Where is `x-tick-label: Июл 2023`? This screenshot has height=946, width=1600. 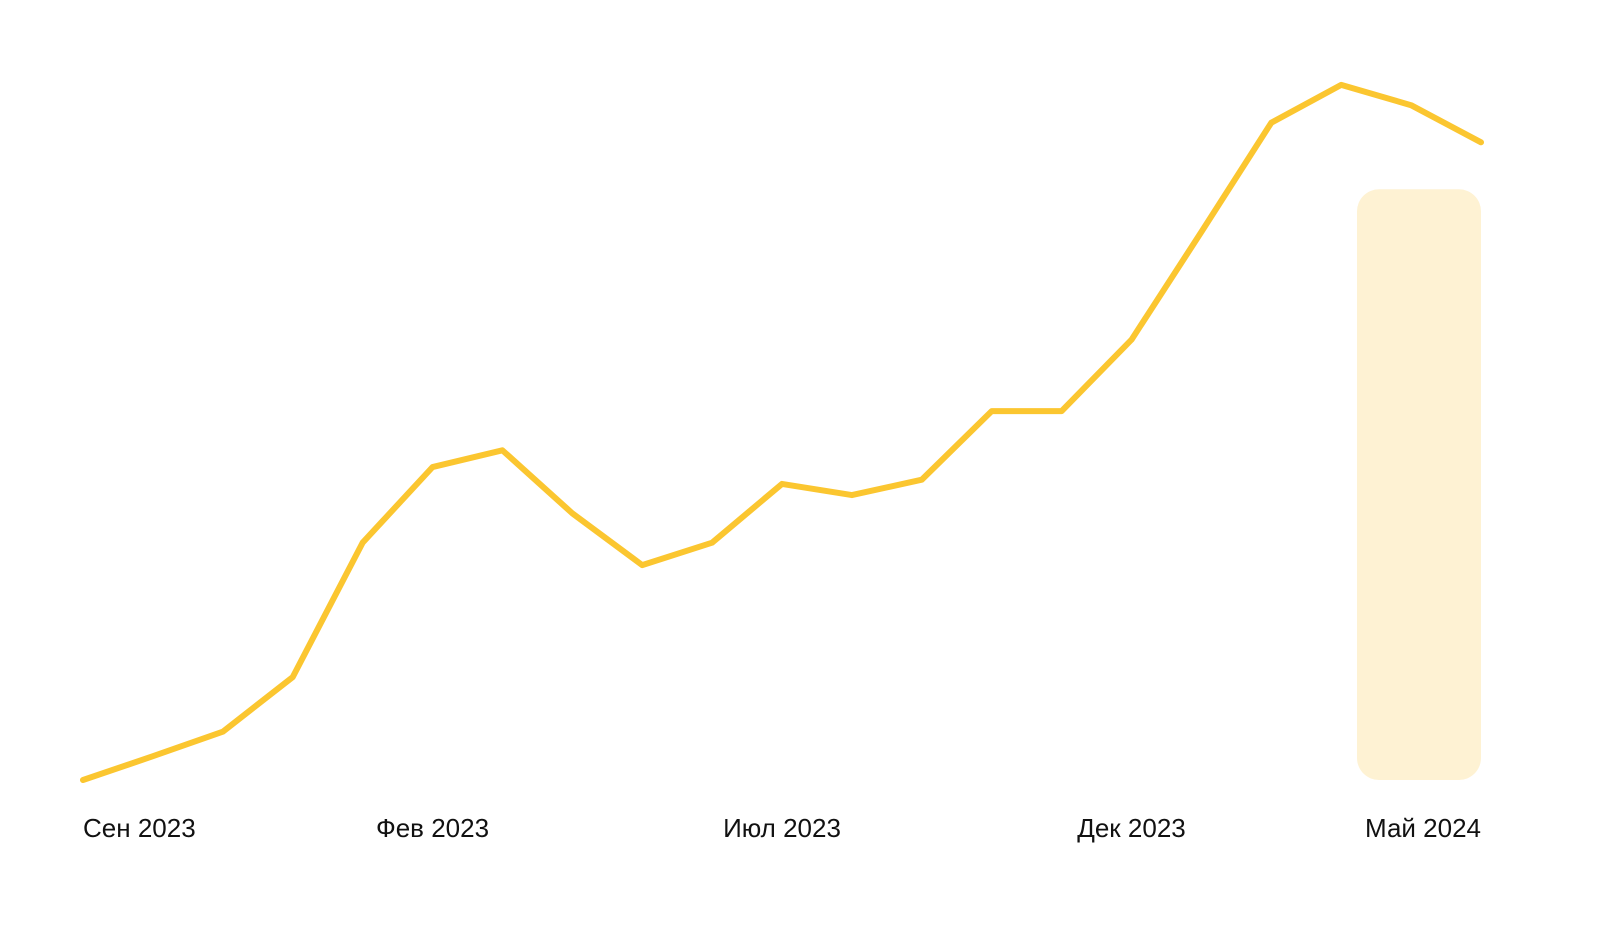 x-tick-label: Июл 2023 is located at coordinates (782, 828).